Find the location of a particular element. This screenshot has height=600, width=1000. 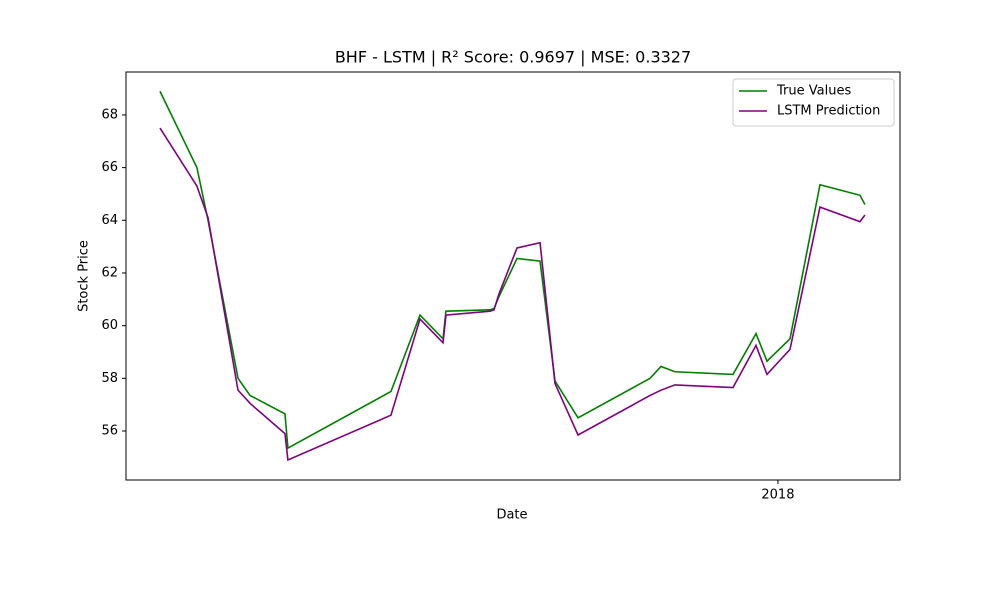

legend-label: True Values is located at coordinates (813, 91).